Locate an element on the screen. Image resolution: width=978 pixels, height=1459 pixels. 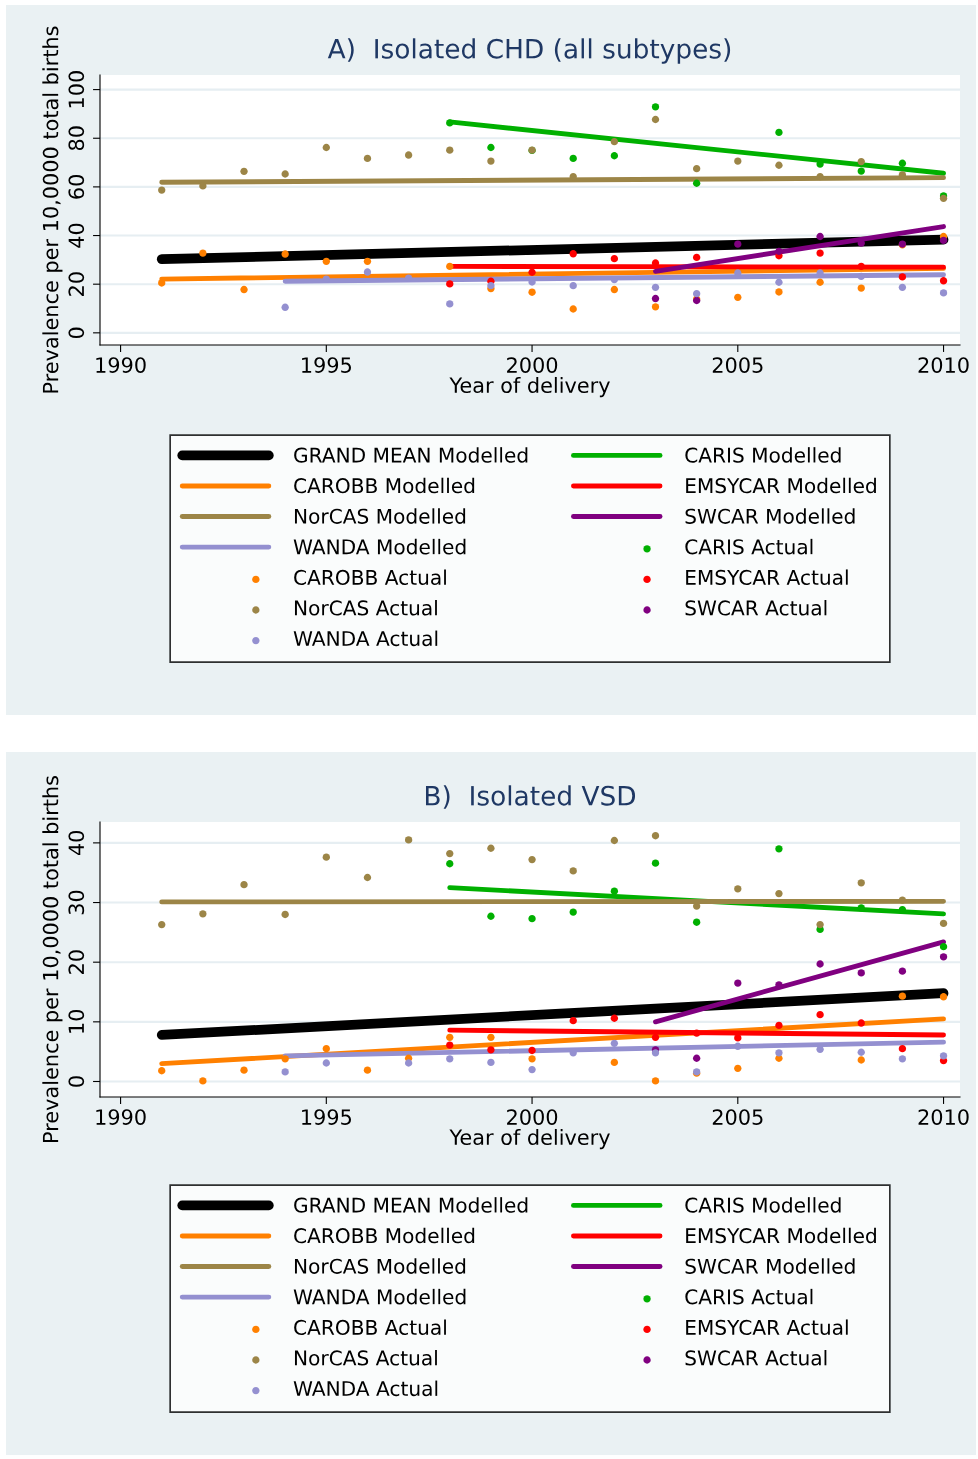
y-tick-label: 30 is located at coordinates (76, 902).